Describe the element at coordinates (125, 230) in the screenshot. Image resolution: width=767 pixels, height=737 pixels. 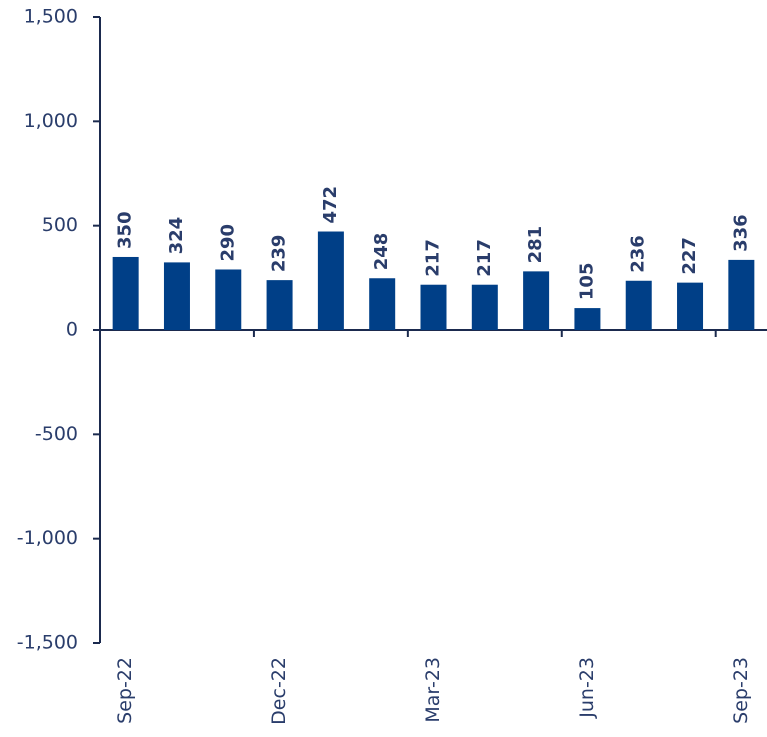
I see `value-label: 350` at that location.